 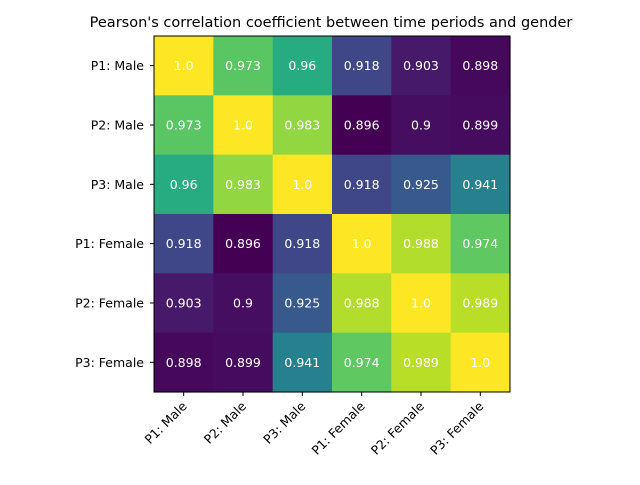 I want to click on heatmap-cell-r5-c2, so click(x=302, y=362).